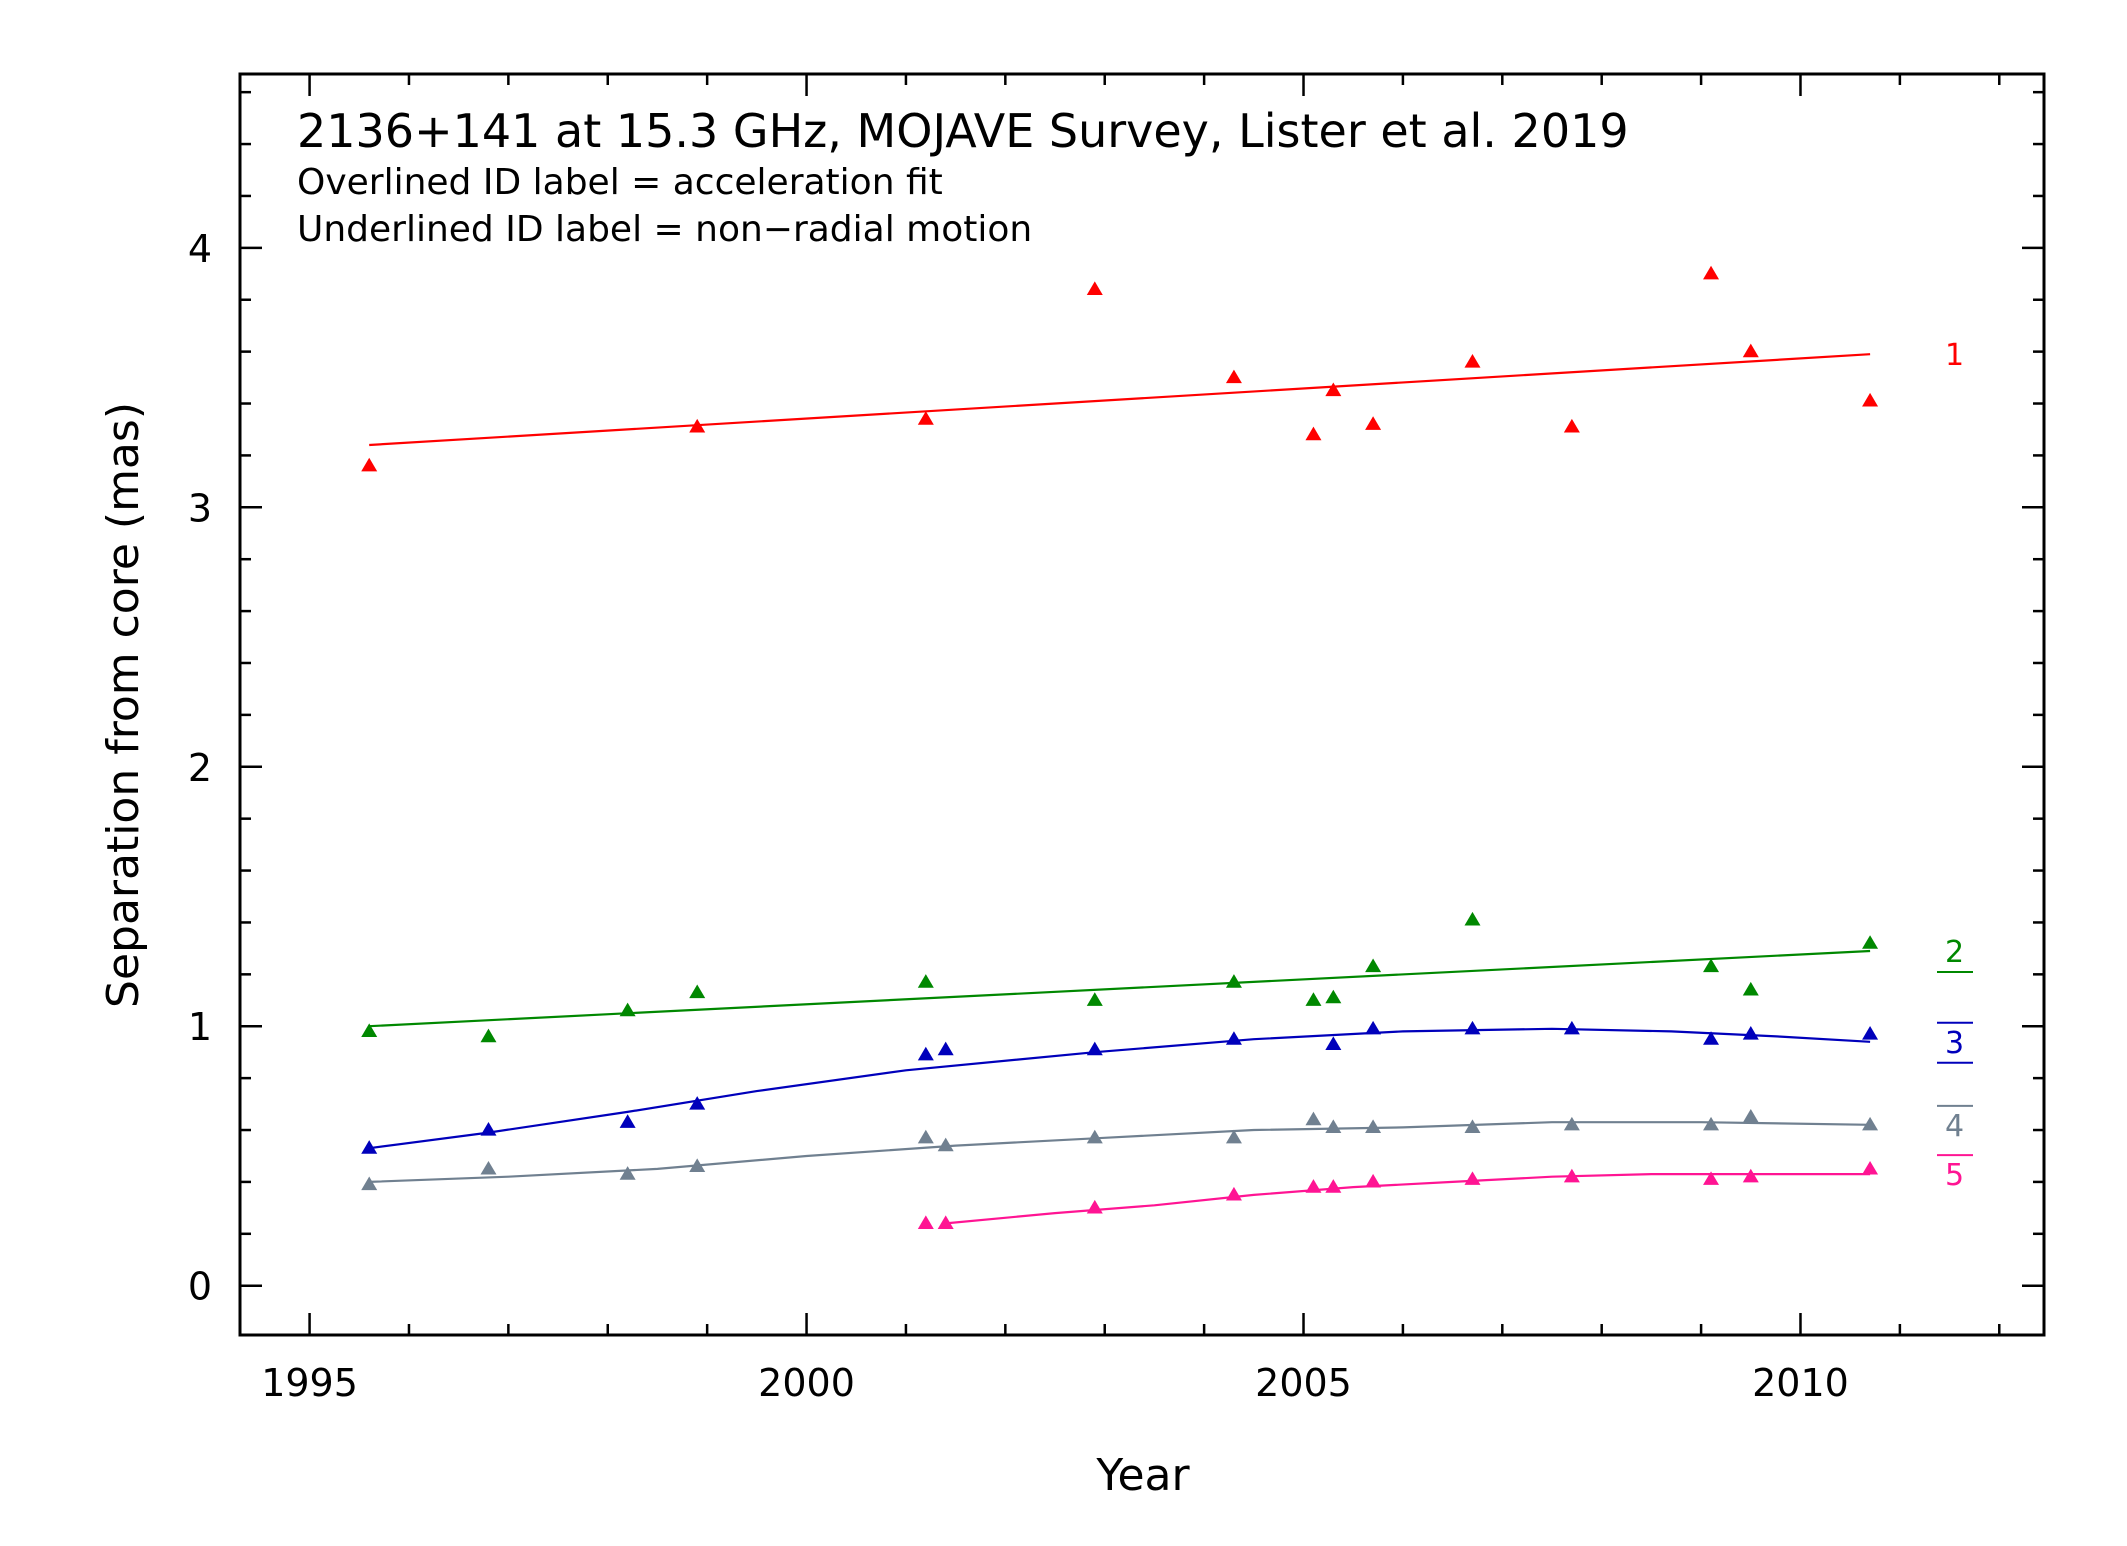 The width and height of the screenshot is (2127, 1546). What do you see at coordinates (1954, 1175) in the screenshot?
I see `series-label-5: 5` at bounding box center [1954, 1175].